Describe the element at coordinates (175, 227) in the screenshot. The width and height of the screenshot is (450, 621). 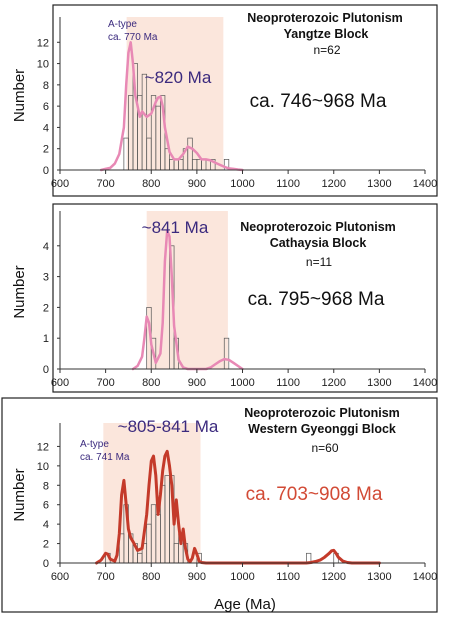
I see `peak-age-label: ~841 Ma` at that location.